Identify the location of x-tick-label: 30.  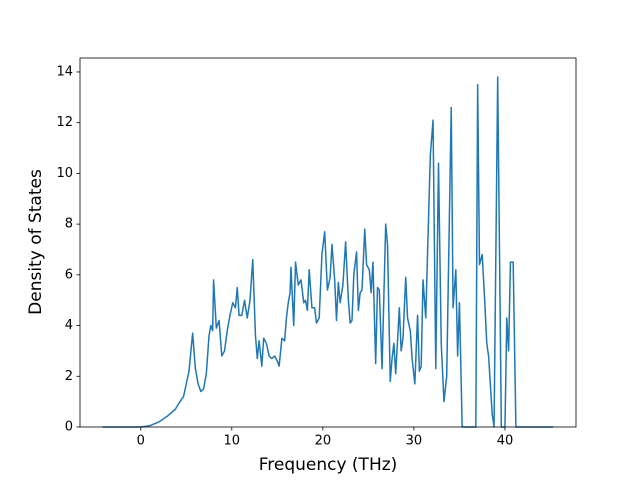
(414, 441).